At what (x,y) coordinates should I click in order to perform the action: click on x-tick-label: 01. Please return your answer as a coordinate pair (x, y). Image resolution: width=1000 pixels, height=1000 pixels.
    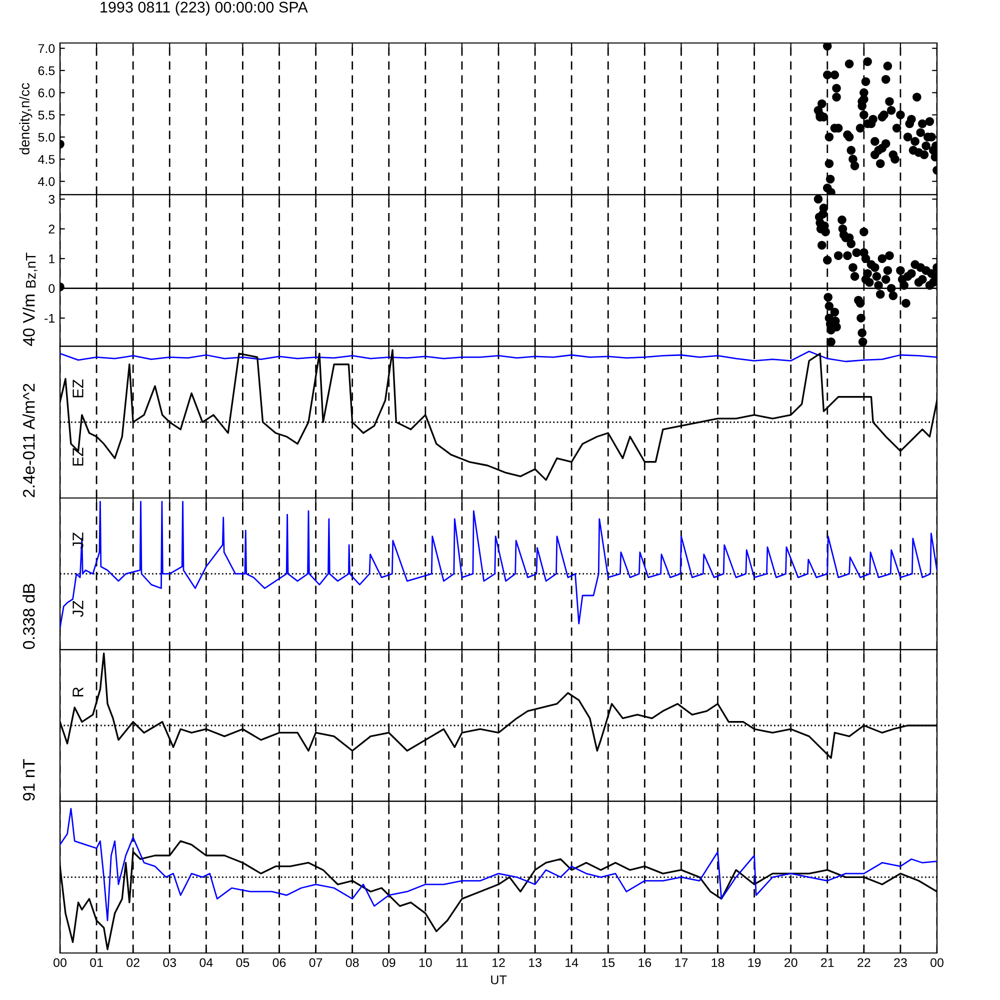
    Looking at the image, I should click on (96, 963).